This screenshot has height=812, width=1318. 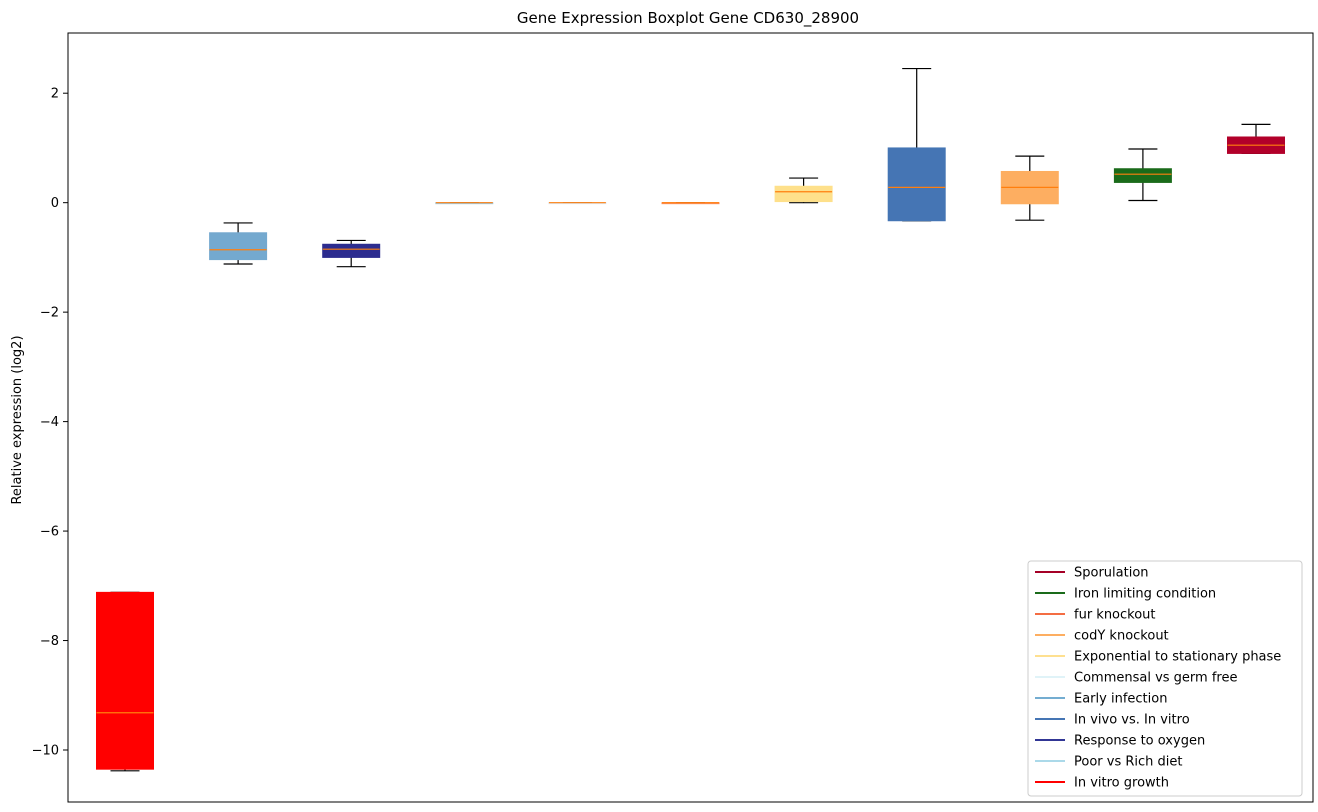 I want to click on box-fur-knockout, so click(x=690, y=203).